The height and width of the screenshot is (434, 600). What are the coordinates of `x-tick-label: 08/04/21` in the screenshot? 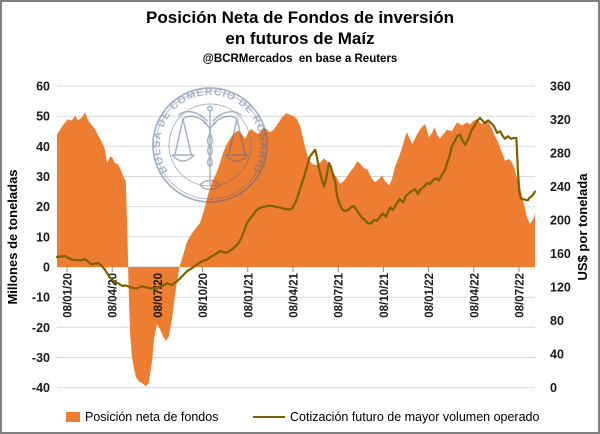 It's located at (295, 294).